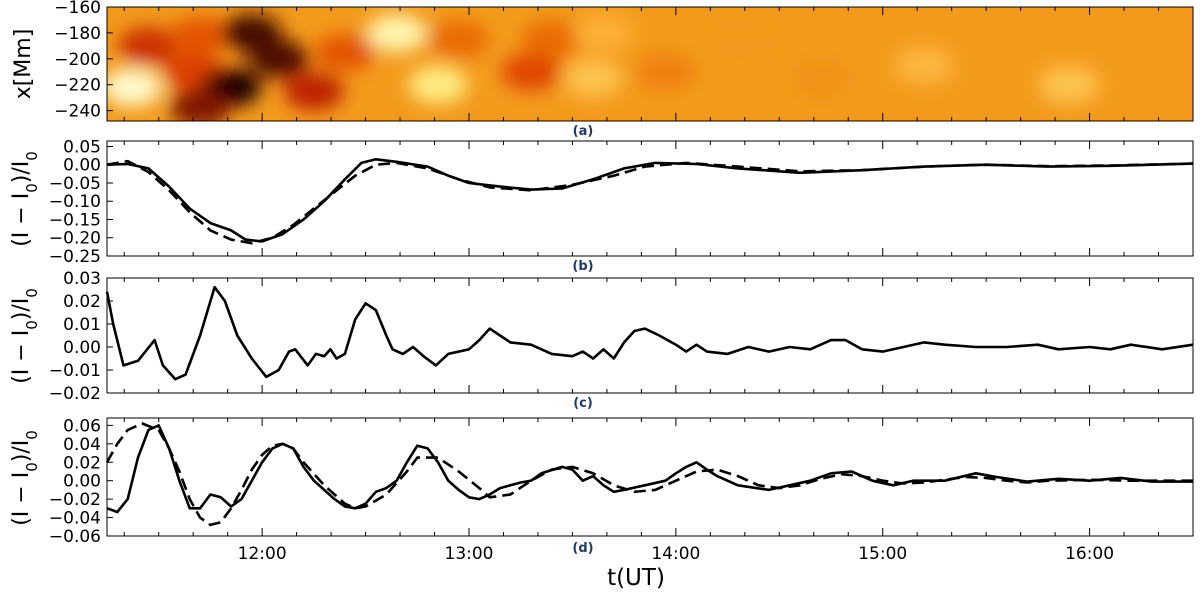  Describe the element at coordinates (882, 554) in the screenshot. I see `x-tick-label: 15:00` at that location.